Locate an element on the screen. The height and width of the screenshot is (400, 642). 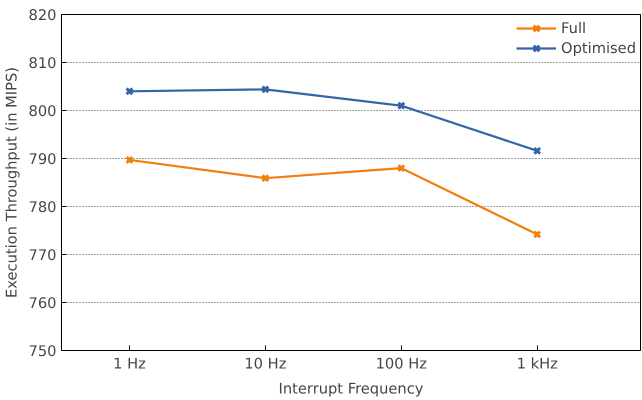
legend-label: Full is located at coordinates (573, 28).